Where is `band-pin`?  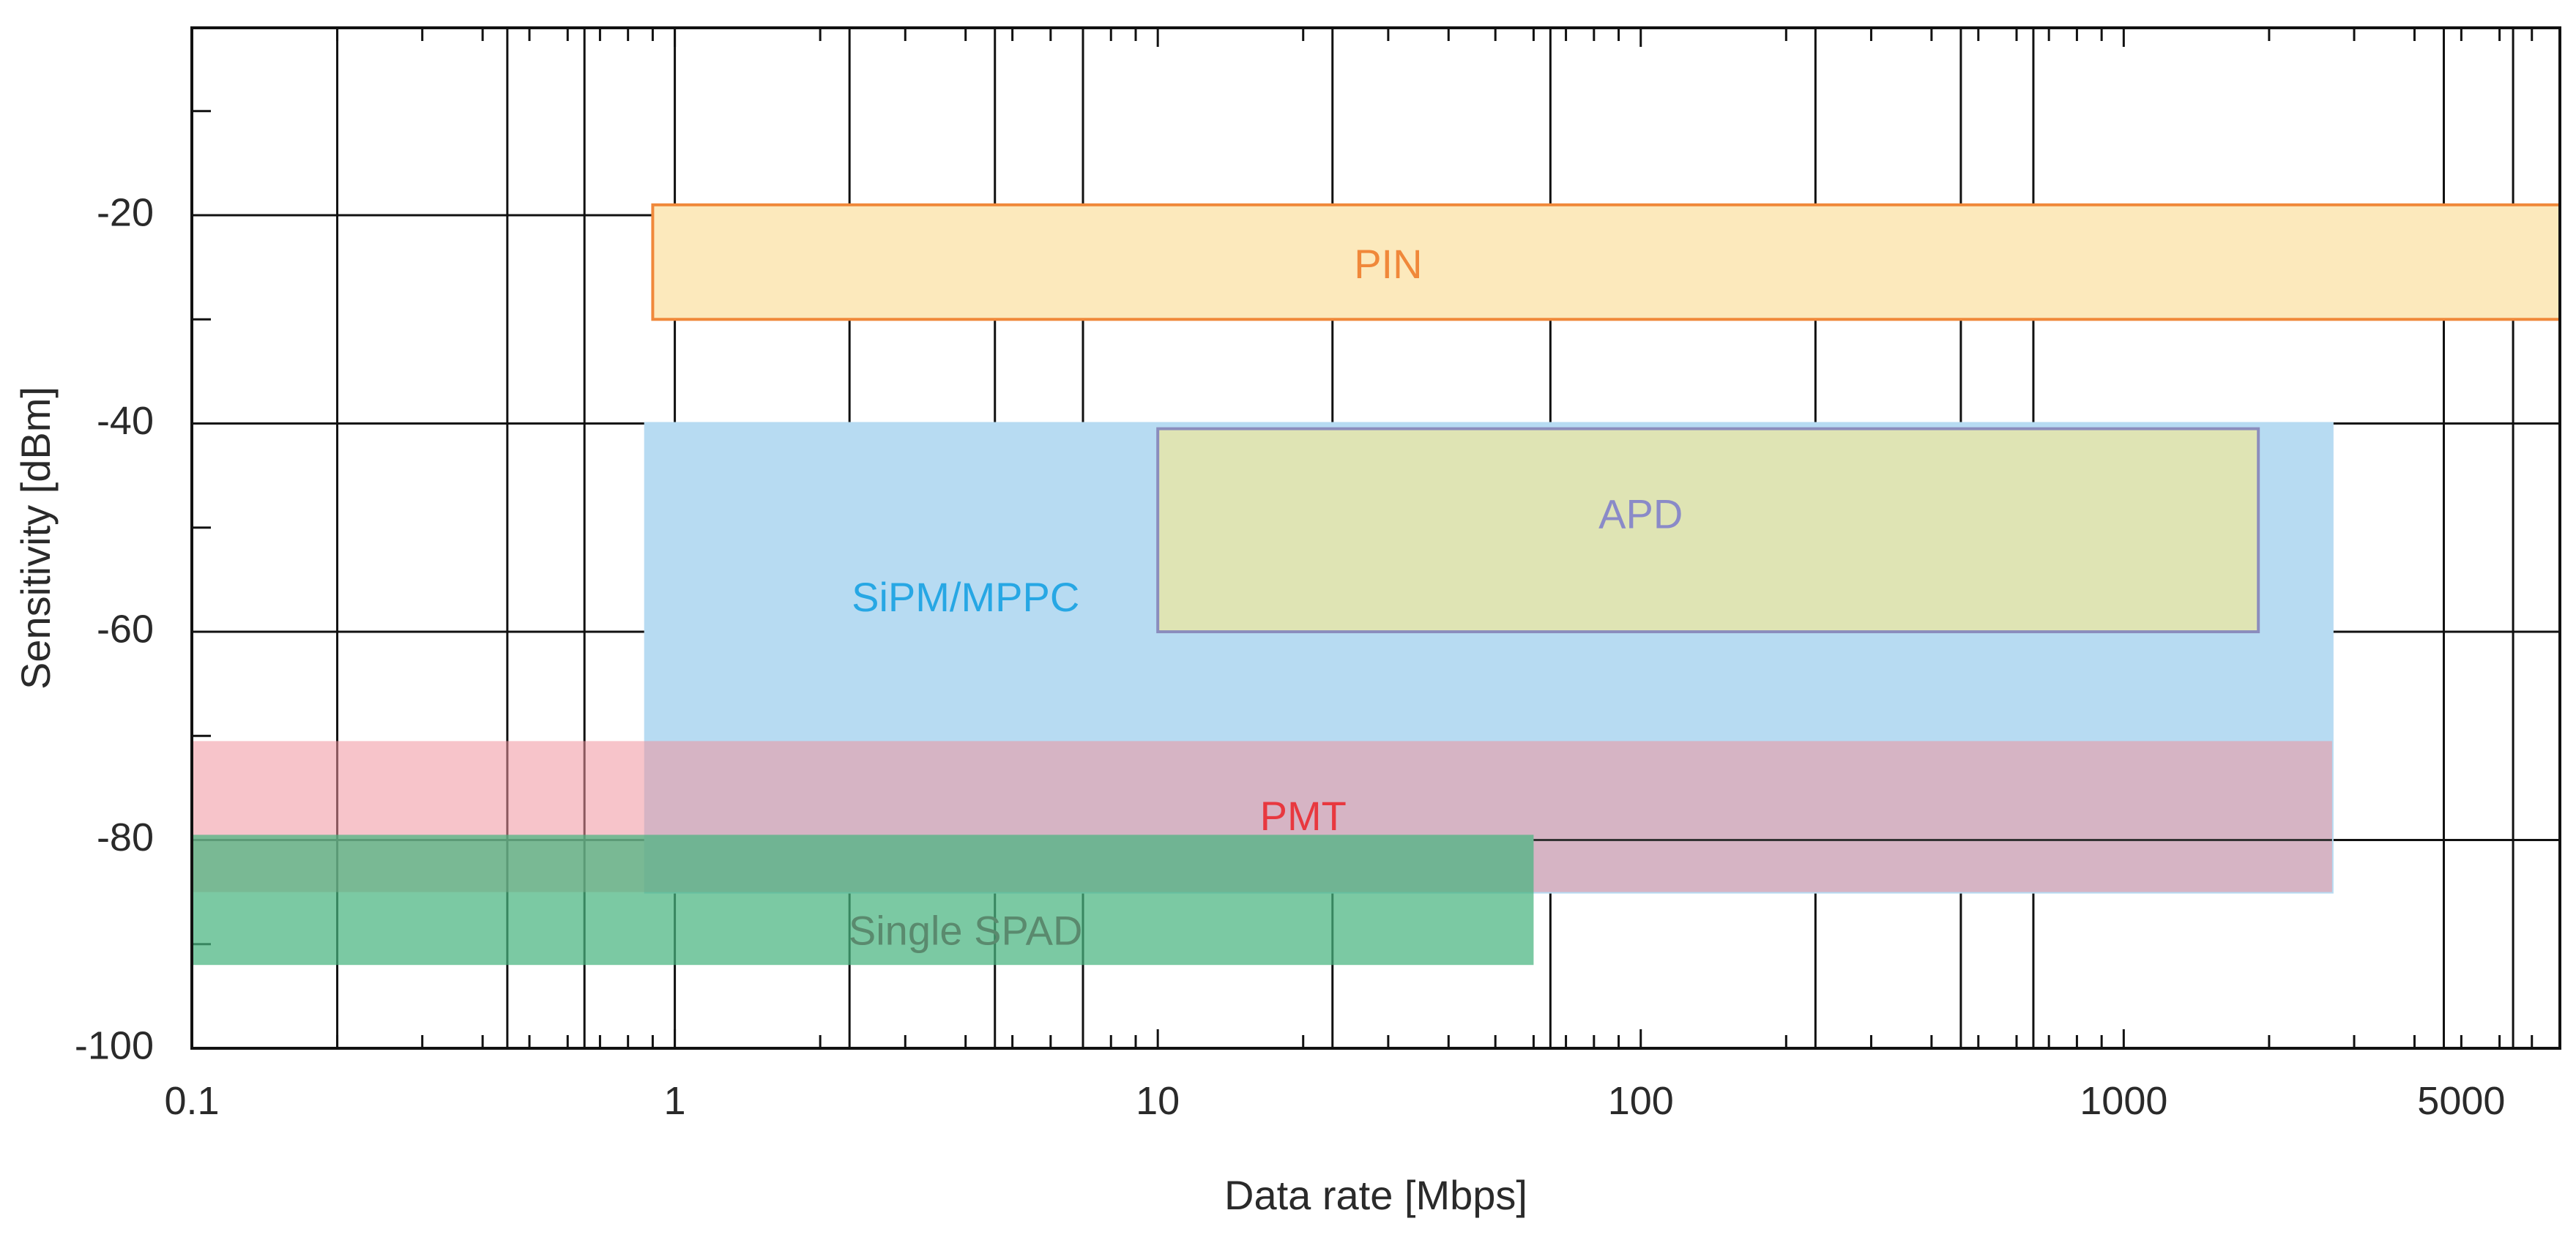
band-pin is located at coordinates (1606, 262).